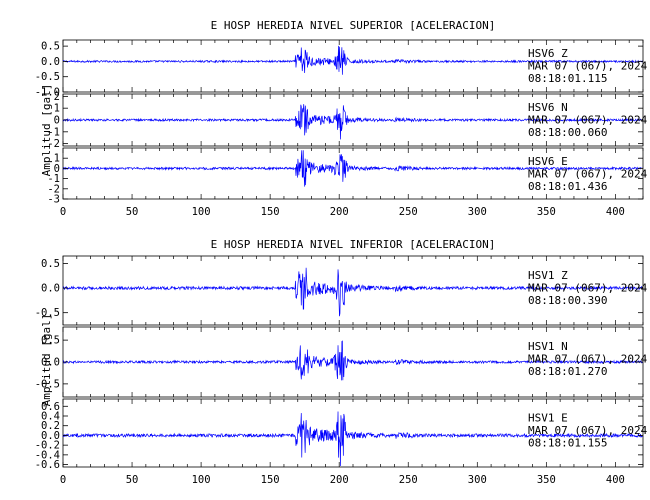  Describe the element at coordinates (548, 346) in the screenshot. I see `station-label-line: HSV1 N` at that location.